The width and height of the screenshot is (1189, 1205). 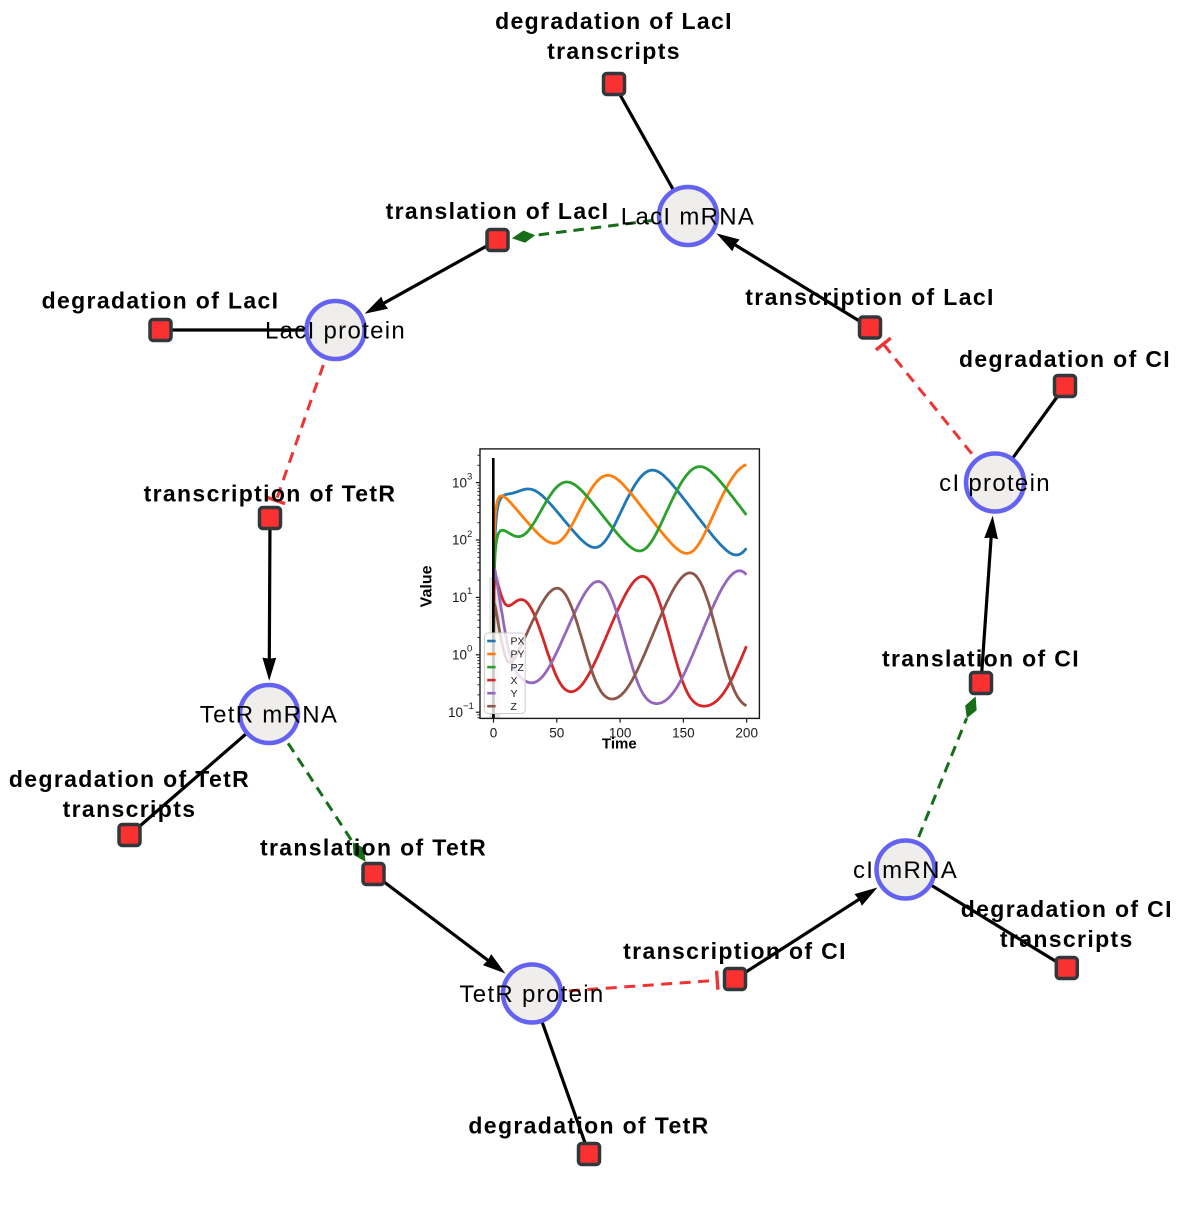 I want to click on svg-text: translation of TetR, so click(x=373, y=848).